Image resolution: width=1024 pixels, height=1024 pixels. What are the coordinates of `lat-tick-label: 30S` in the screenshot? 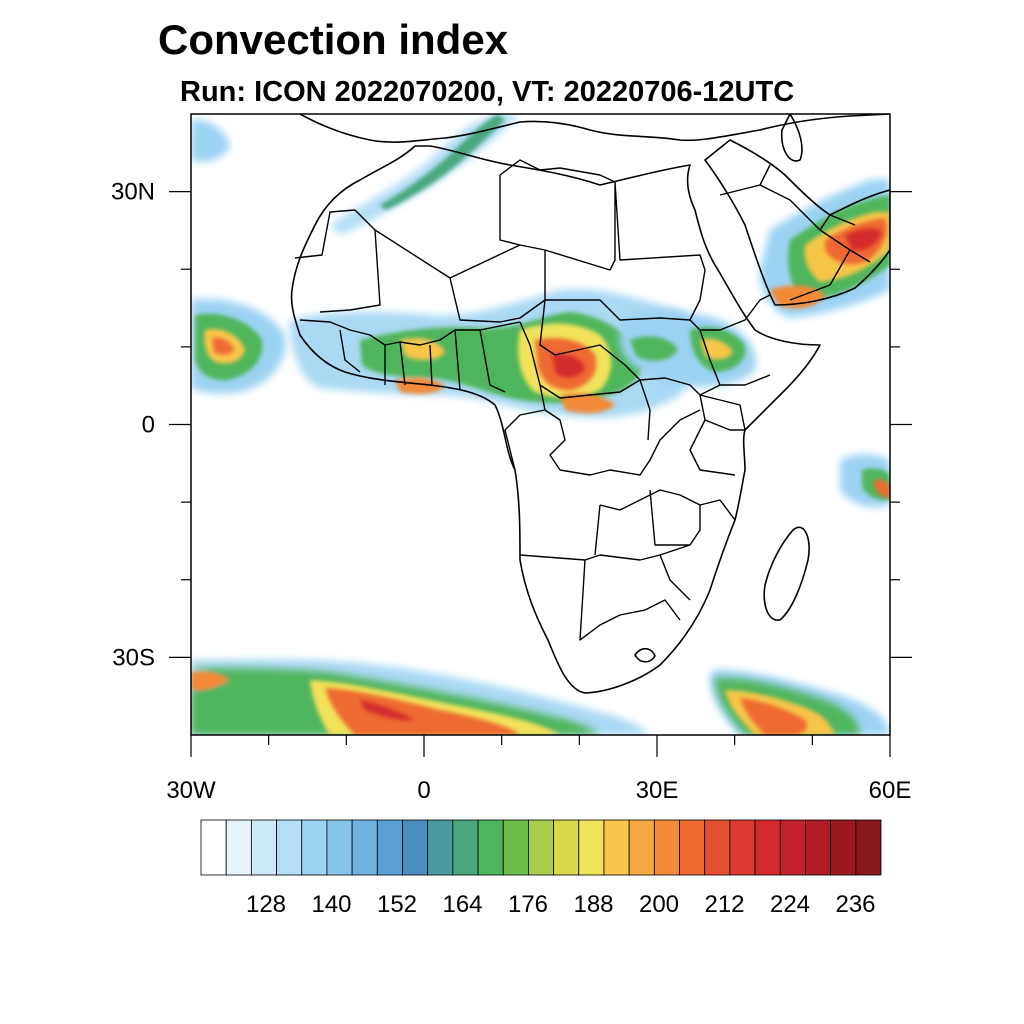 It's located at (133, 657).